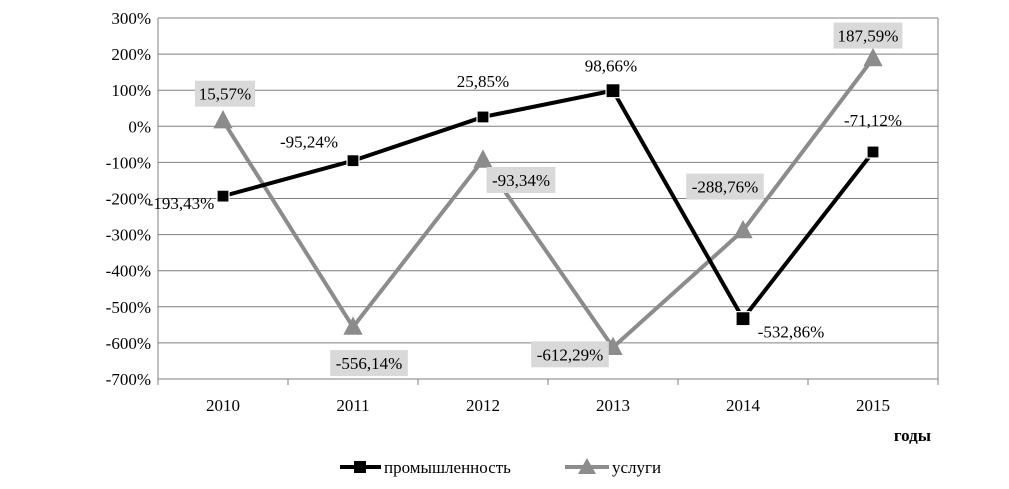  What do you see at coordinates (128, 162) in the screenshot?
I see `y-tick-label: -100%` at bounding box center [128, 162].